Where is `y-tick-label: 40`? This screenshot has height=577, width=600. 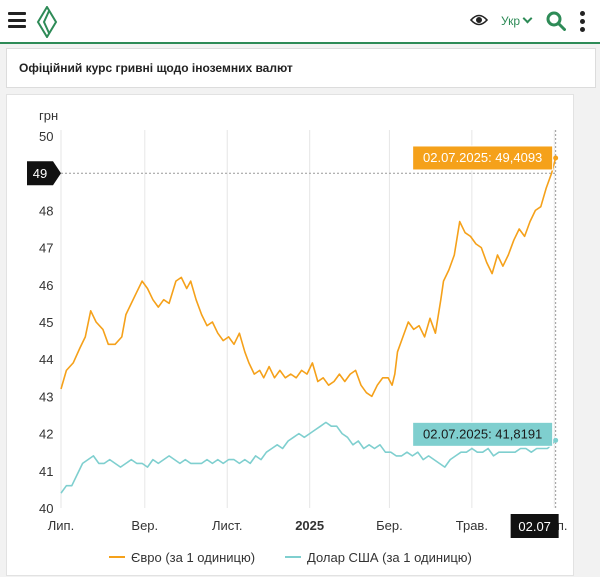
y-tick-label: 40 is located at coordinates (46, 508).